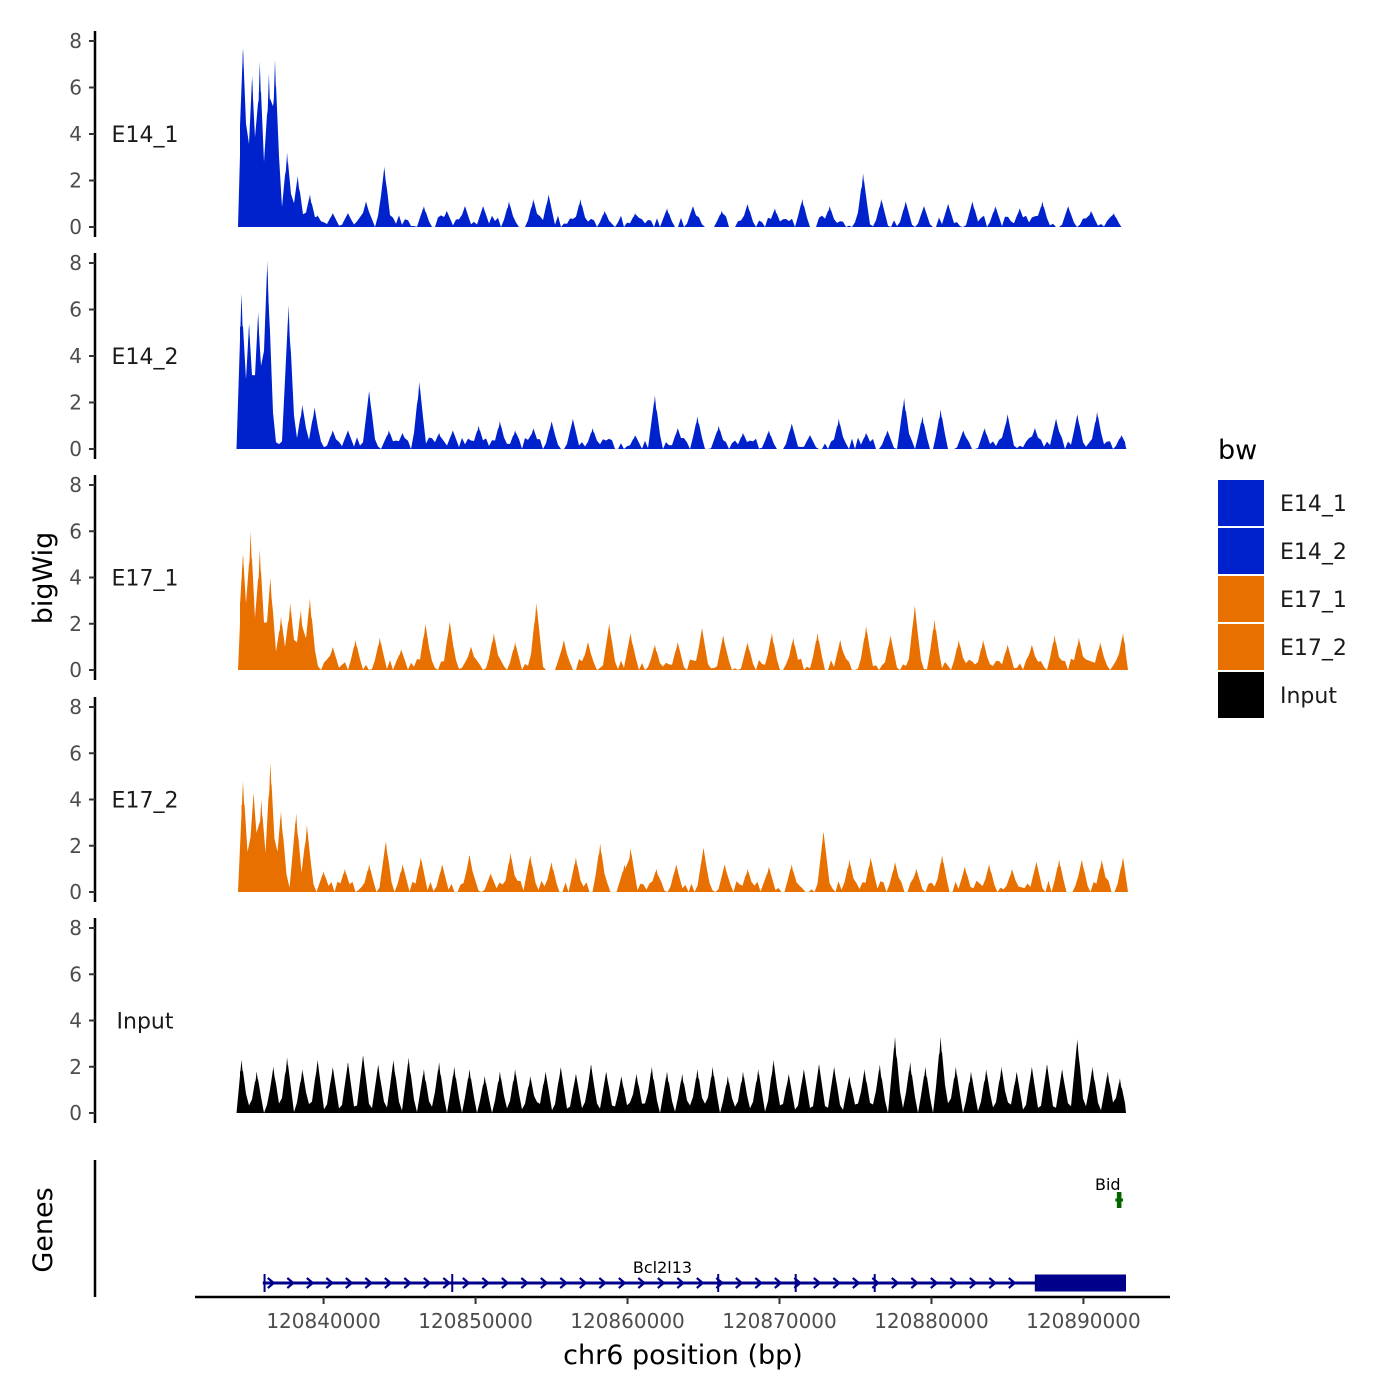  I want to click on genes-track-label: Genes, so click(43, 1229).